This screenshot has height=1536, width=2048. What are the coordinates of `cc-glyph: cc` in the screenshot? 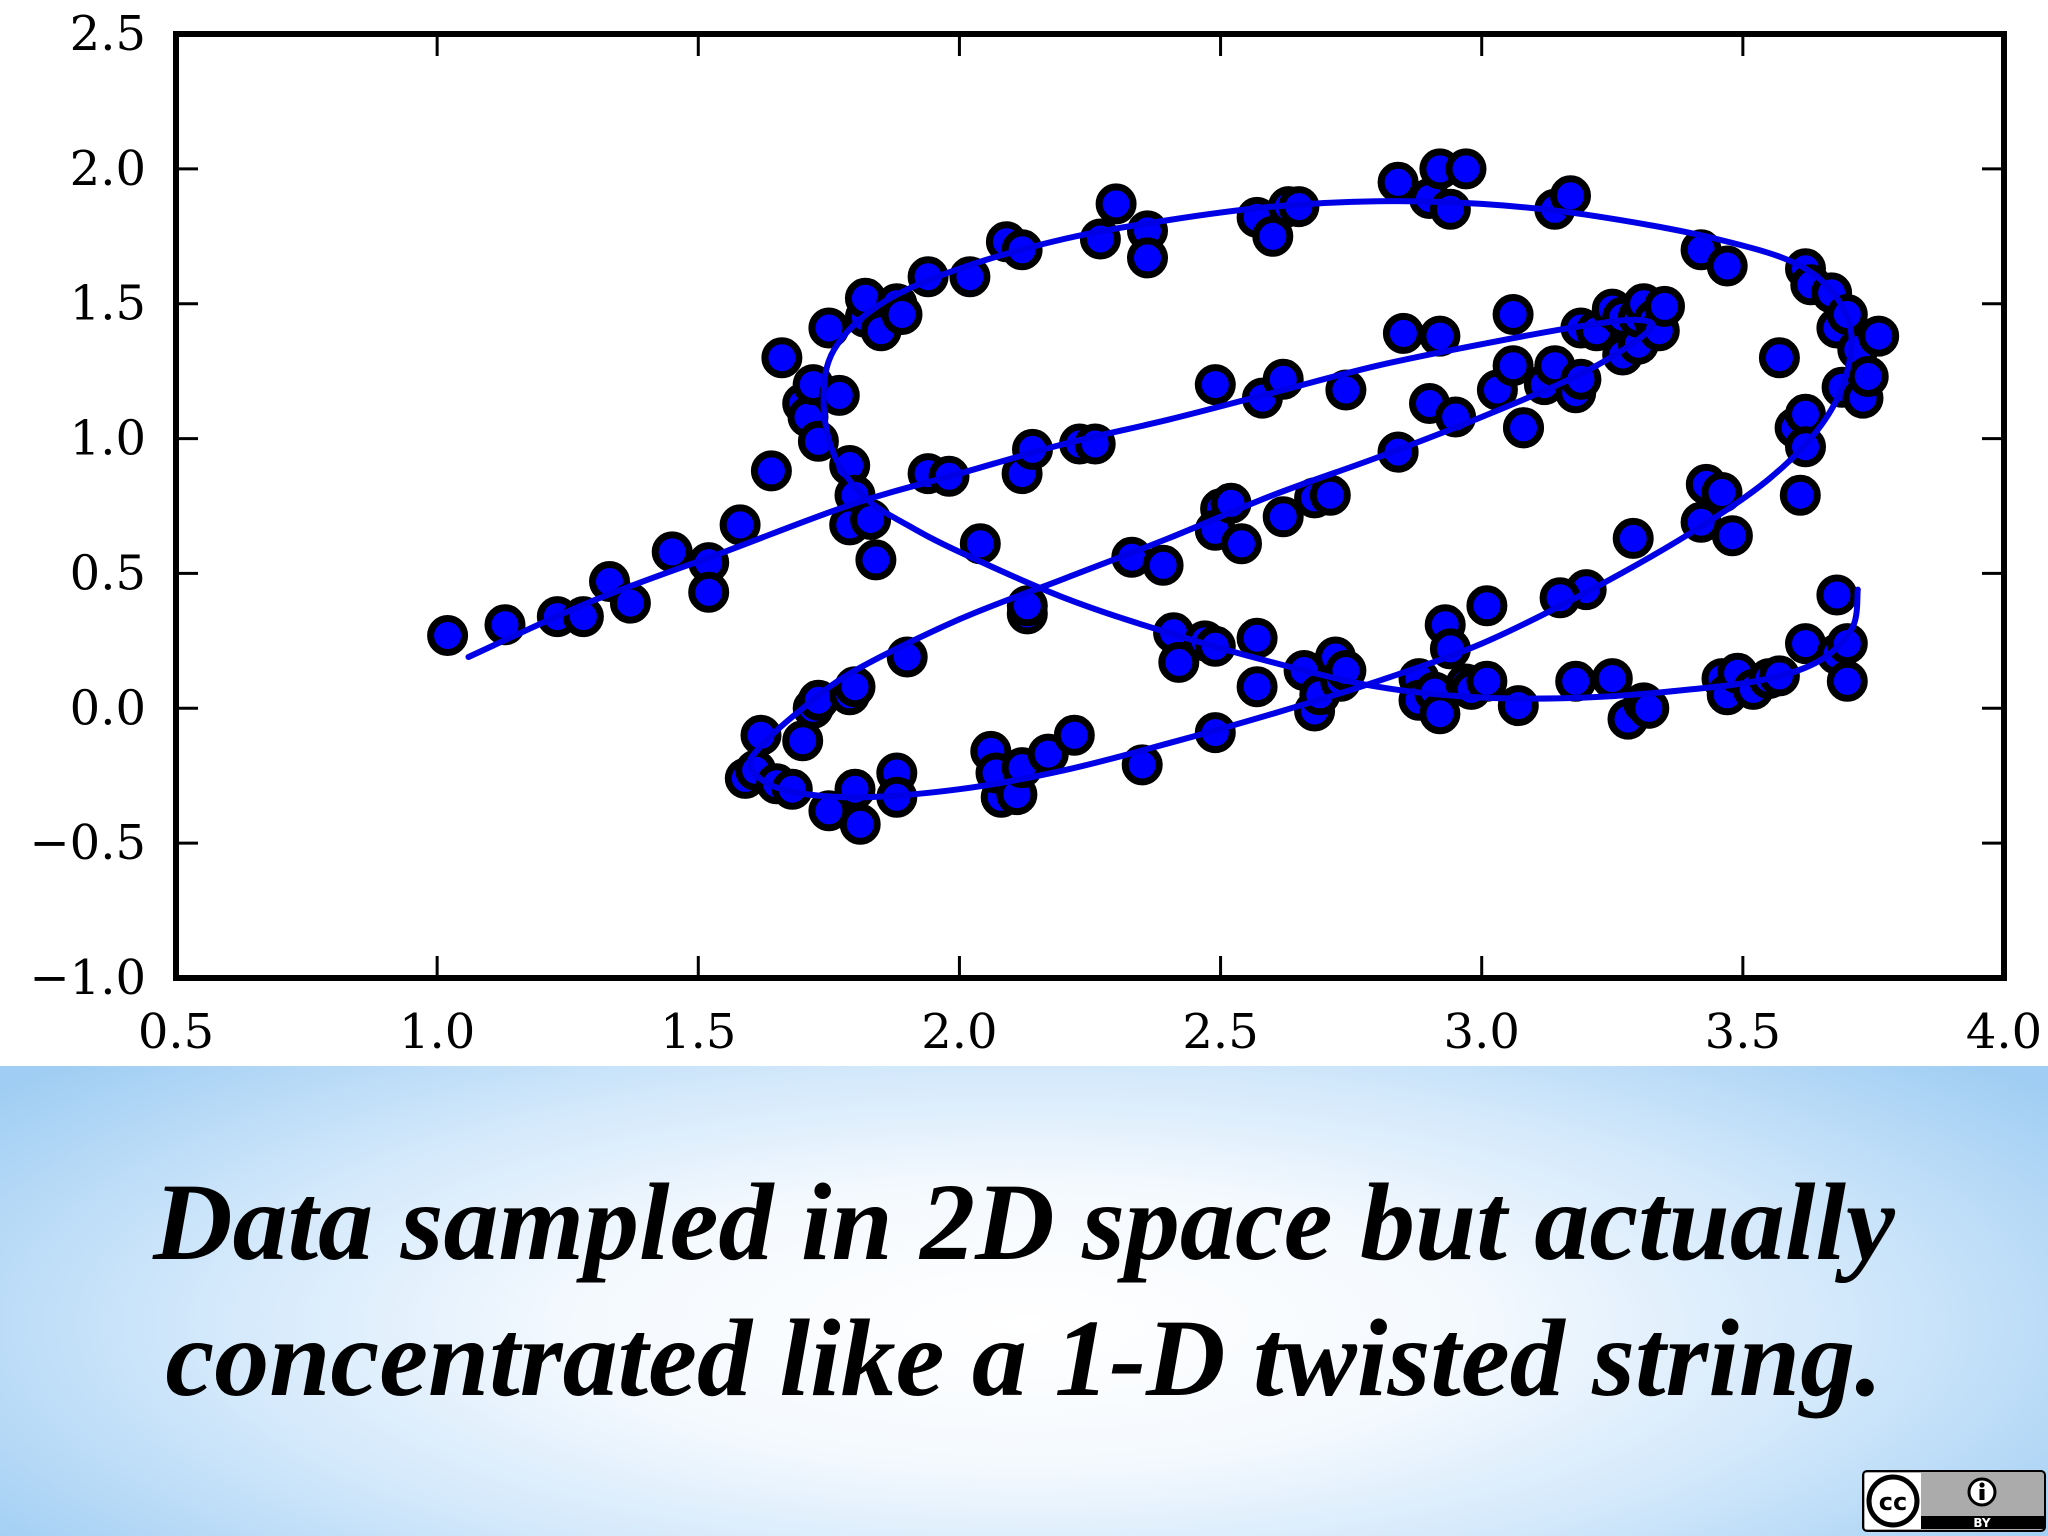 It's located at (1893, 1502).